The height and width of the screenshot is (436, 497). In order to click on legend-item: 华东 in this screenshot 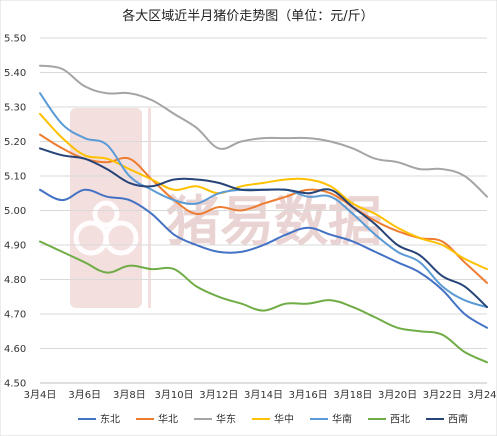, I will do `click(215, 419)`.